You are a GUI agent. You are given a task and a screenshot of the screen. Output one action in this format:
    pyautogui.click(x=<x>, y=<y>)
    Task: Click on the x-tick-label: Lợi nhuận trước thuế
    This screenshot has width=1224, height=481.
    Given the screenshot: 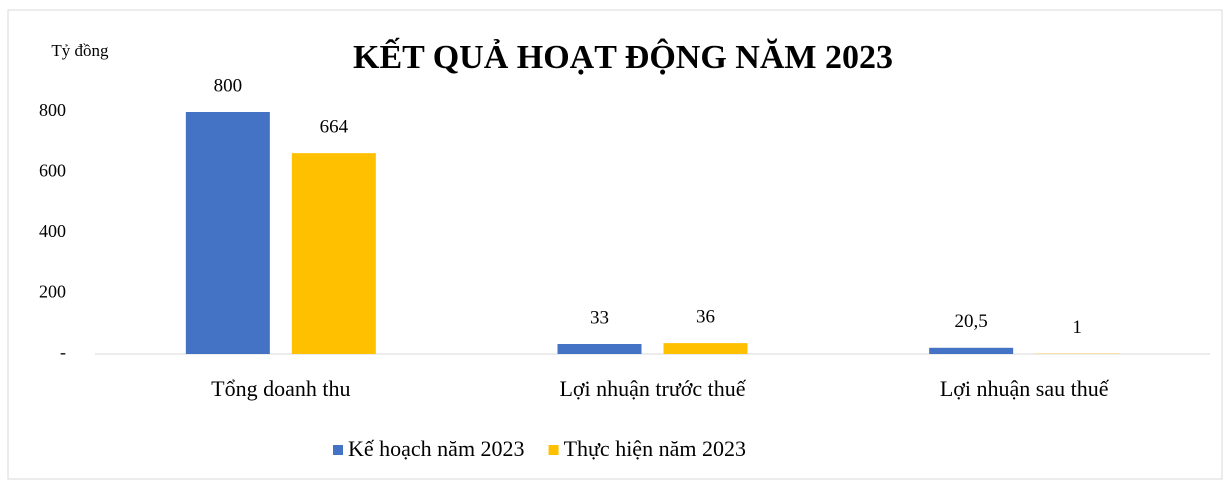 What is the action you would take?
    pyautogui.click(x=652, y=388)
    